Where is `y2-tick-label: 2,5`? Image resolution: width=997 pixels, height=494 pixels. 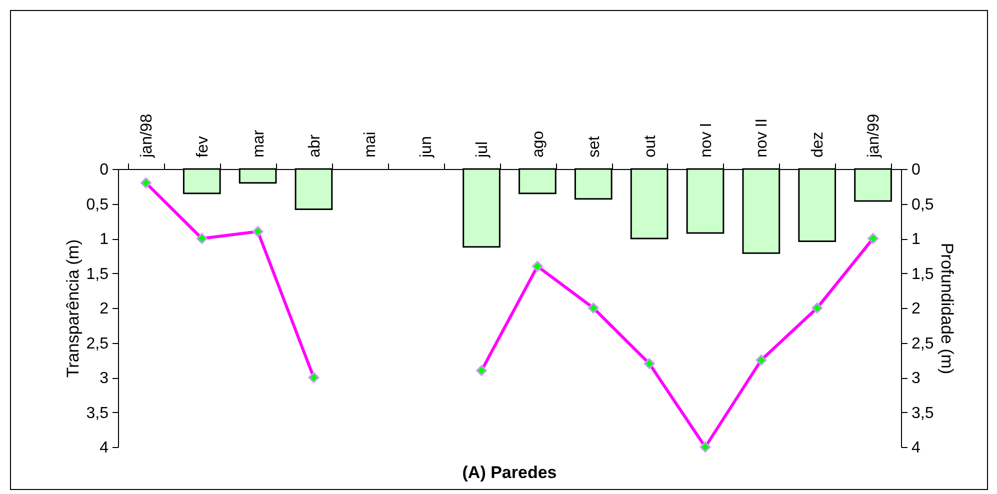 y2-tick-label: 2,5 is located at coordinates (923, 343).